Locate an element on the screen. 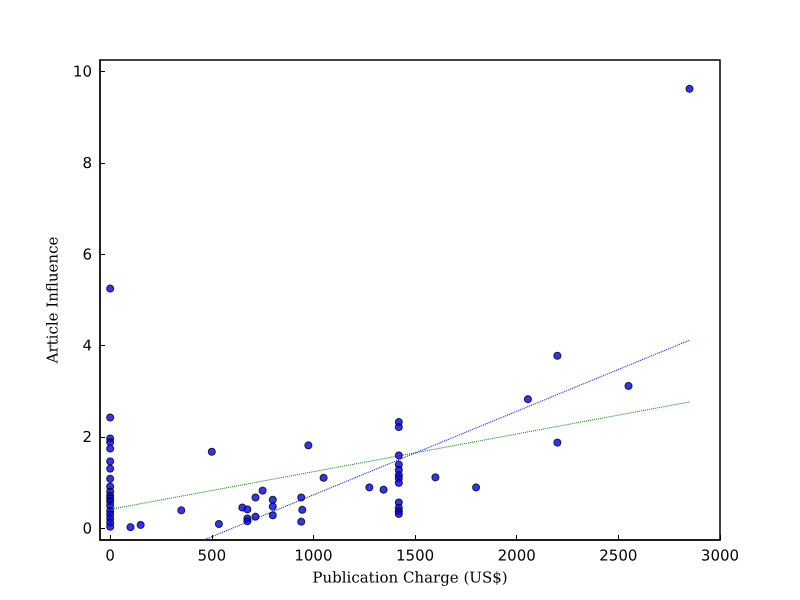 The image size is (800, 600). x-tick-label: 3000 is located at coordinates (720, 555).